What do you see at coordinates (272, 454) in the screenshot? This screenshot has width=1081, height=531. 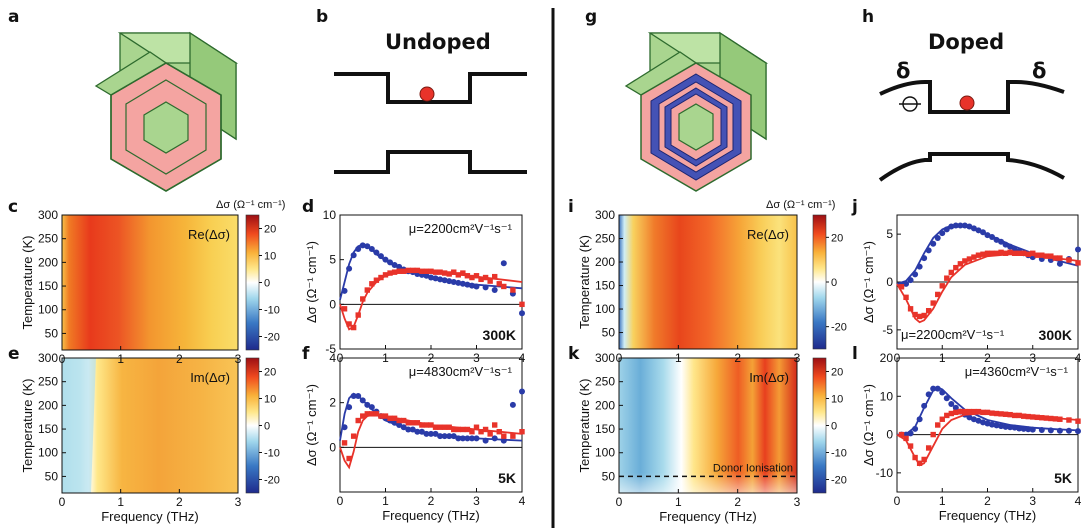 I see `colorbar-tick-label: -10` at bounding box center [272, 454].